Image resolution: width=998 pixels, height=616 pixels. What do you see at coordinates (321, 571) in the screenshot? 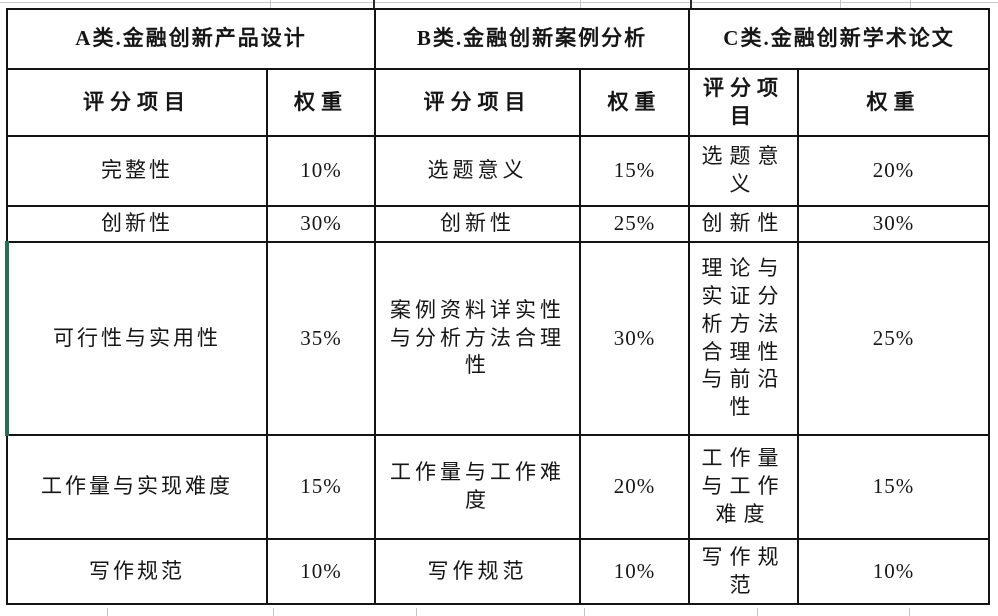
I see `cell-r5-a-weight: 10%` at bounding box center [321, 571].